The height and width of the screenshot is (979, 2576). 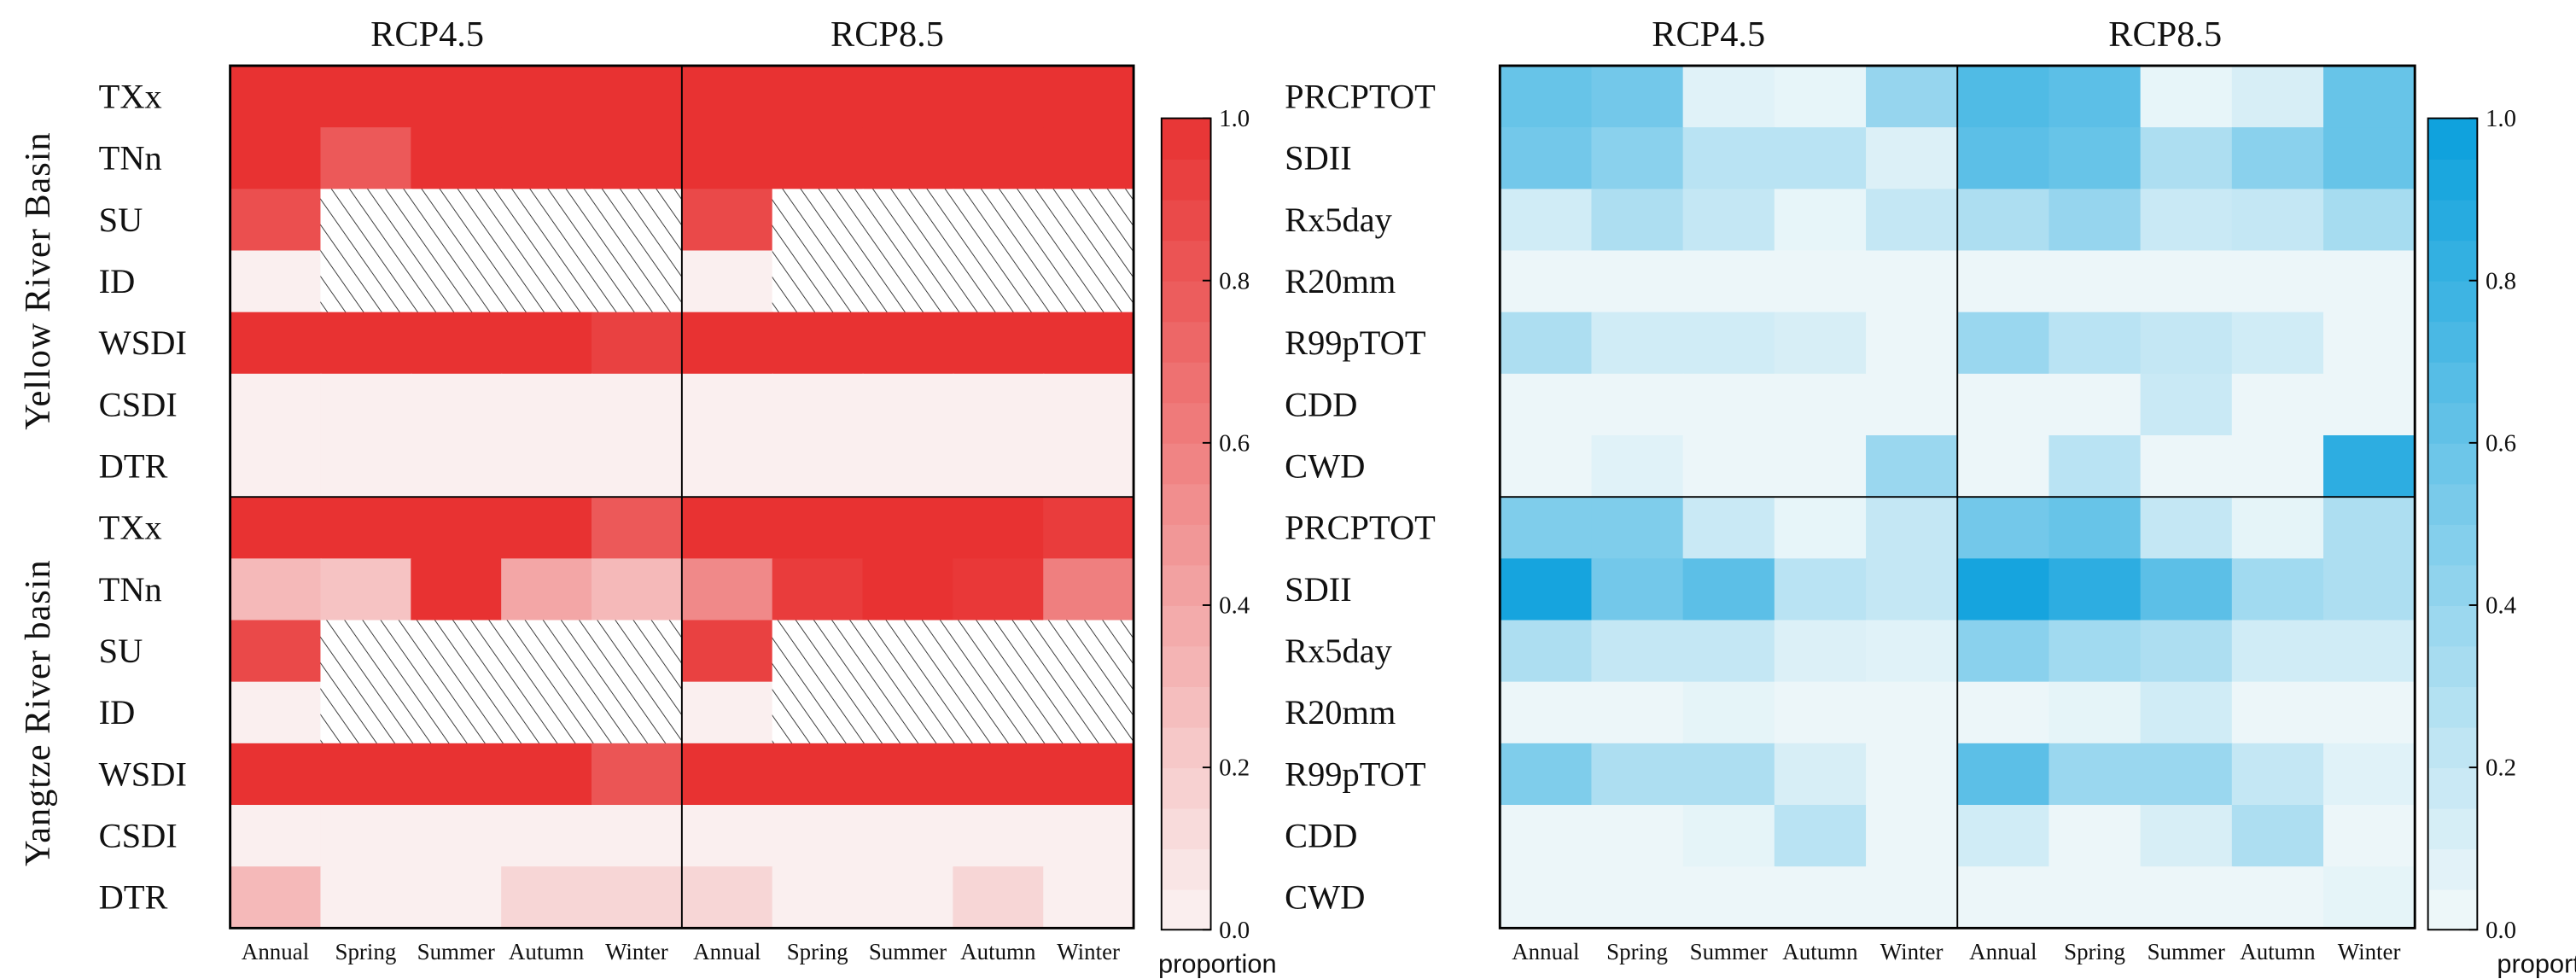 What do you see at coordinates (1360, 97) in the screenshot?
I see `row-label: PRCPTOT` at bounding box center [1360, 97].